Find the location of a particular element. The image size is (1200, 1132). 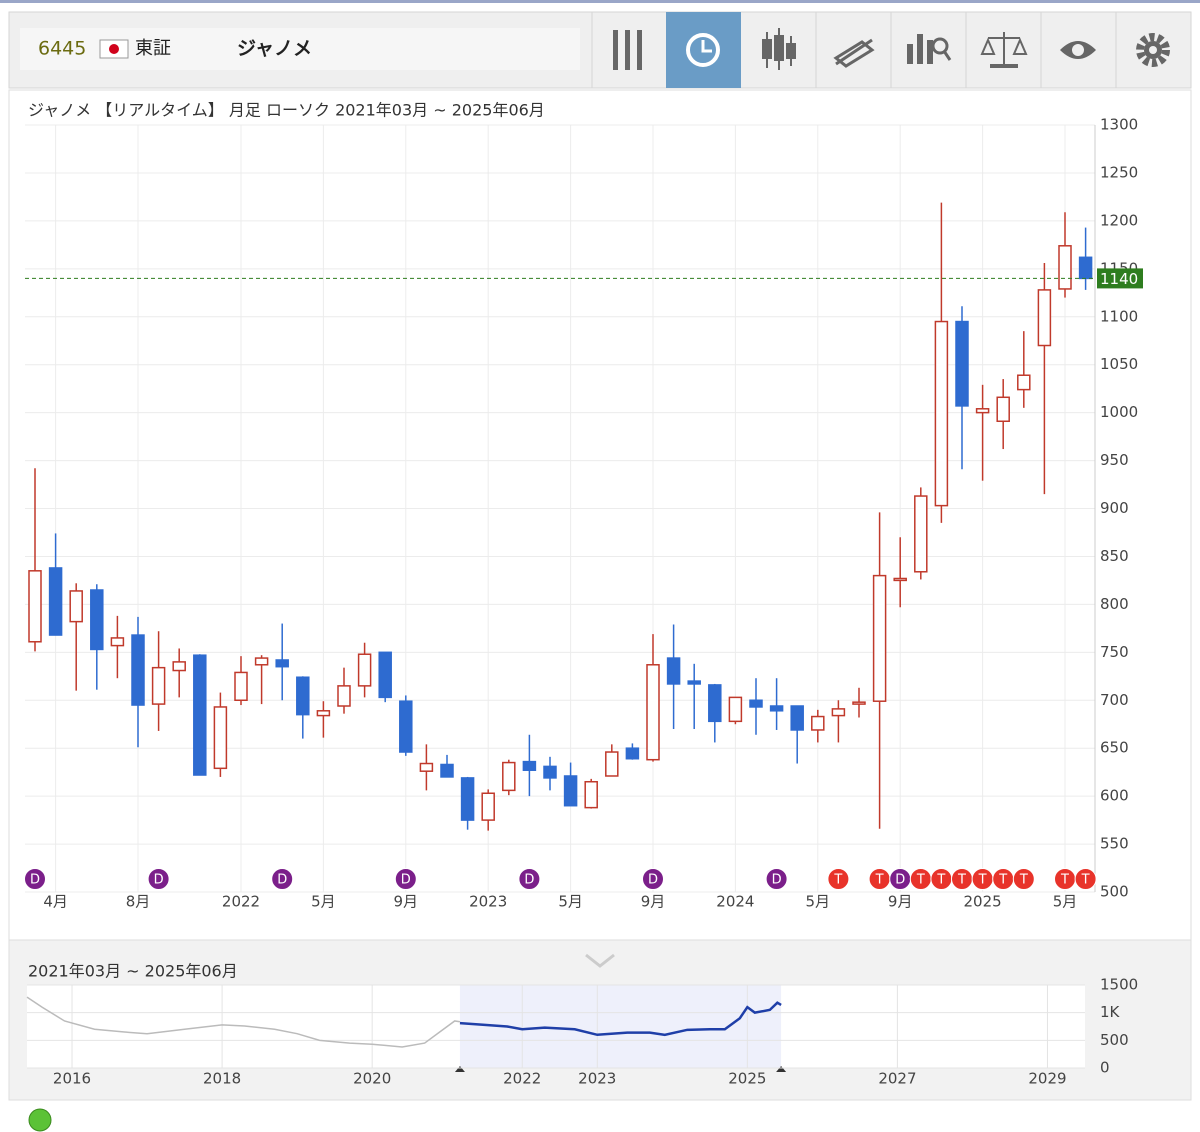

compare-button is located at coordinates (1004, 50).